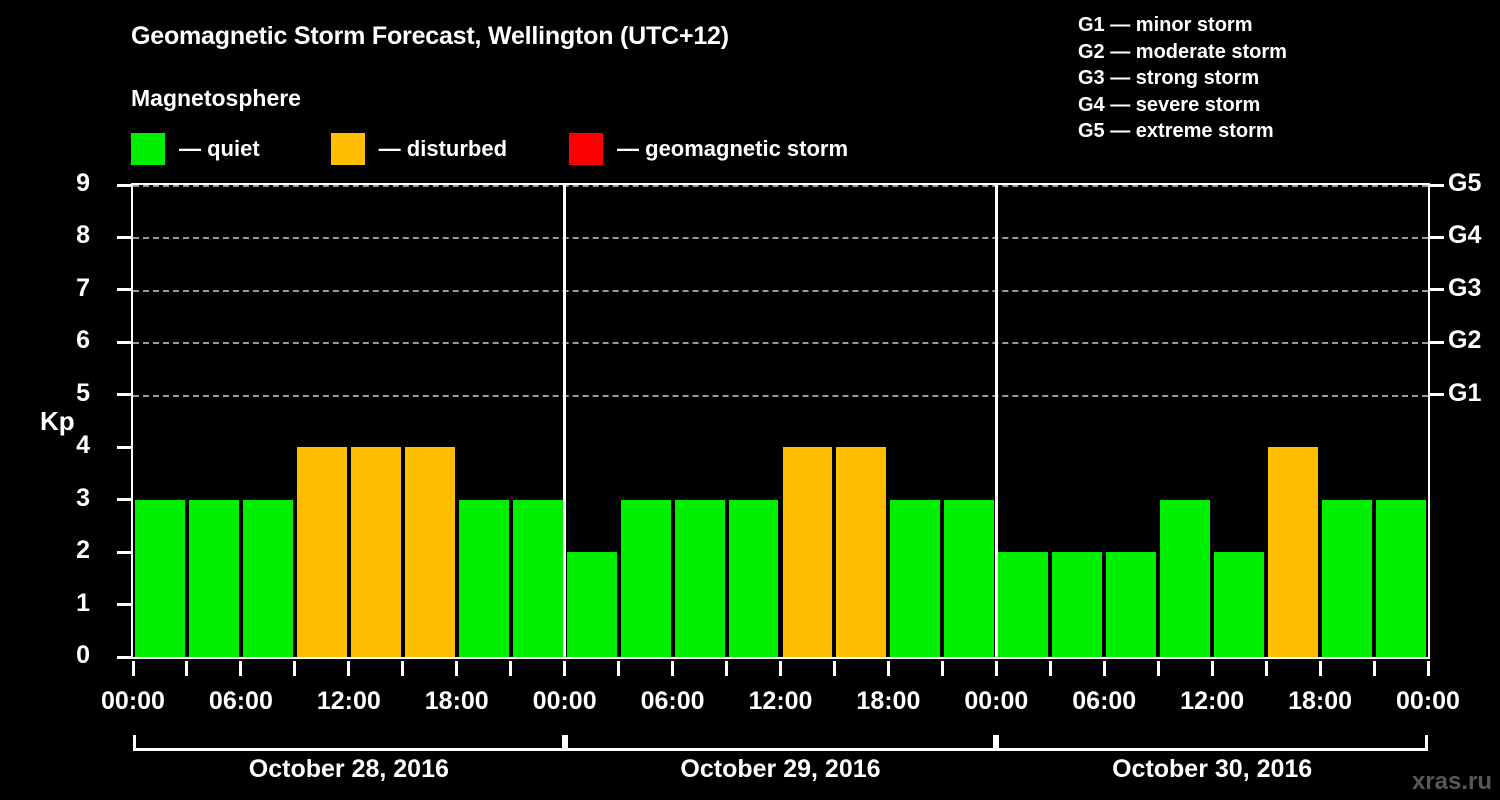 Image resolution: width=1500 pixels, height=800 pixels. What do you see at coordinates (83, 340) in the screenshot?
I see `y-tick-label: 6` at bounding box center [83, 340].